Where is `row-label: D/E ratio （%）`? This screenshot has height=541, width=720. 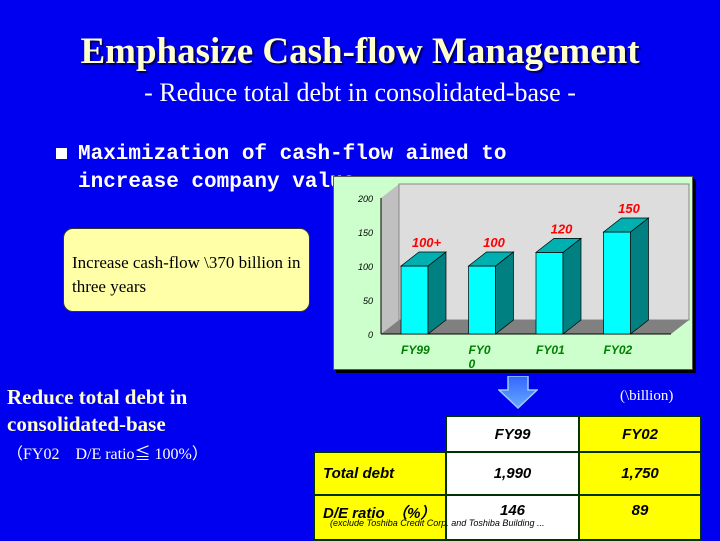 row-label: D/E ratio （%） is located at coordinates (380, 517).